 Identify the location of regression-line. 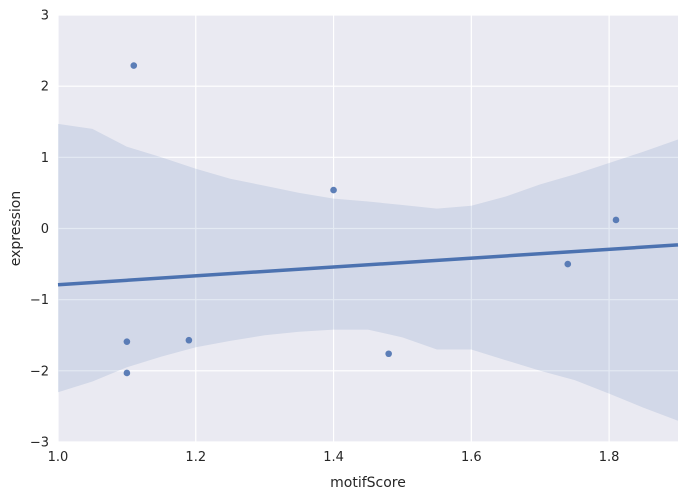
(368, 265).